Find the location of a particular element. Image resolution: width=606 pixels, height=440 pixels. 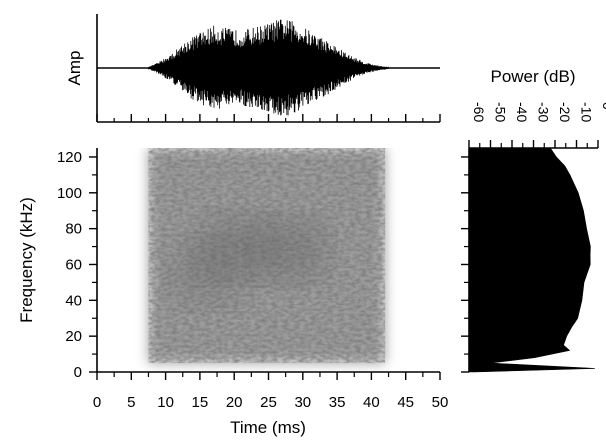

waveform-trace is located at coordinates (268, 67).